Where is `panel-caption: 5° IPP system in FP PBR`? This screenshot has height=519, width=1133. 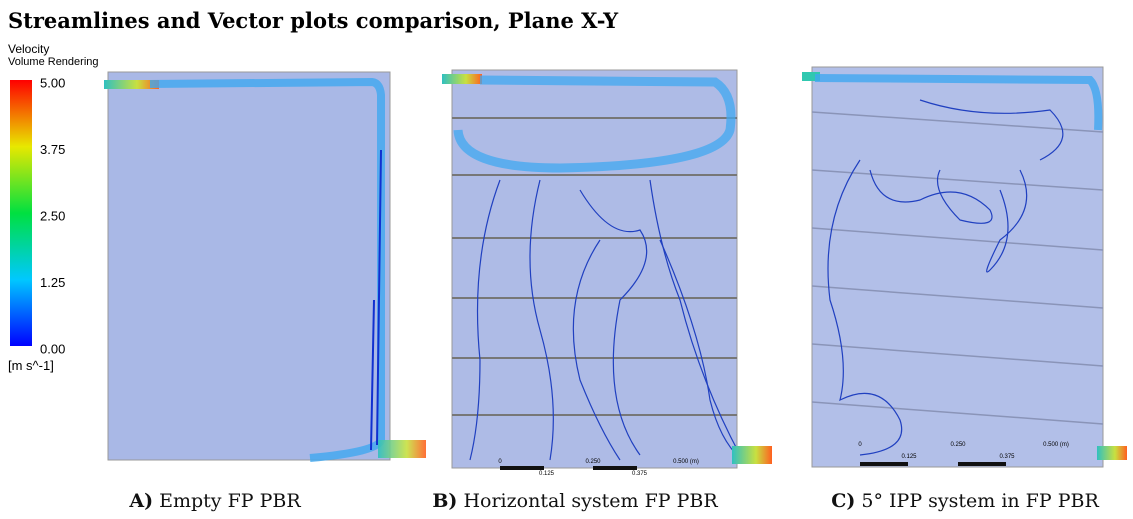
panel-caption: 5° IPP system in FP PBR is located at coordinates (980, 501).